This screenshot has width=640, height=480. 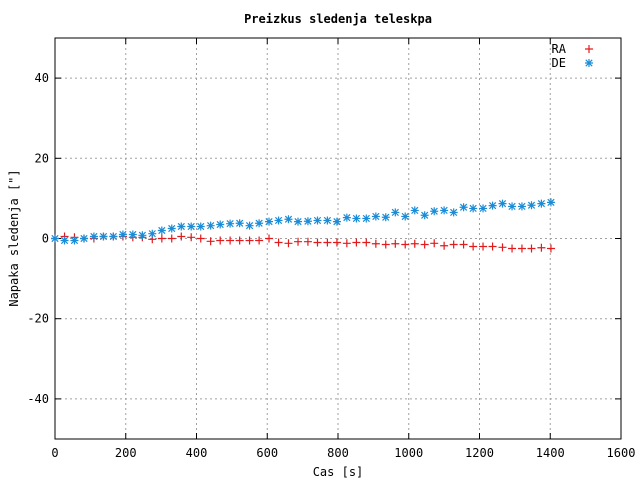 What do you see at coordinates (38, 319) in the screenshot?
I see `y-tick-label: -20` at bounding box center [38, 319].